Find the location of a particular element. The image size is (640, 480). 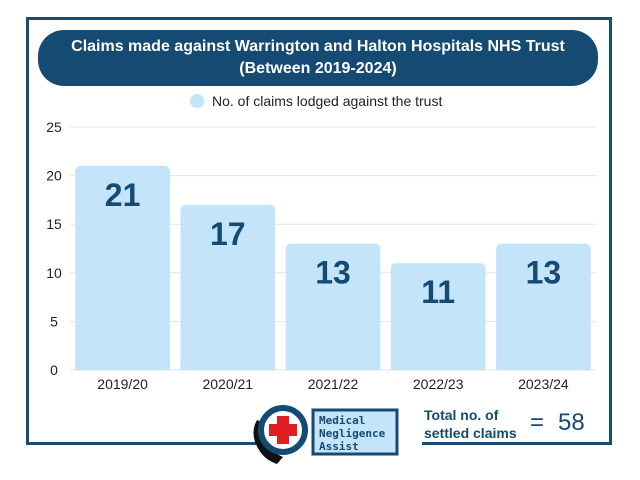

frame-bottom-left is located at coordinates (141, 443).